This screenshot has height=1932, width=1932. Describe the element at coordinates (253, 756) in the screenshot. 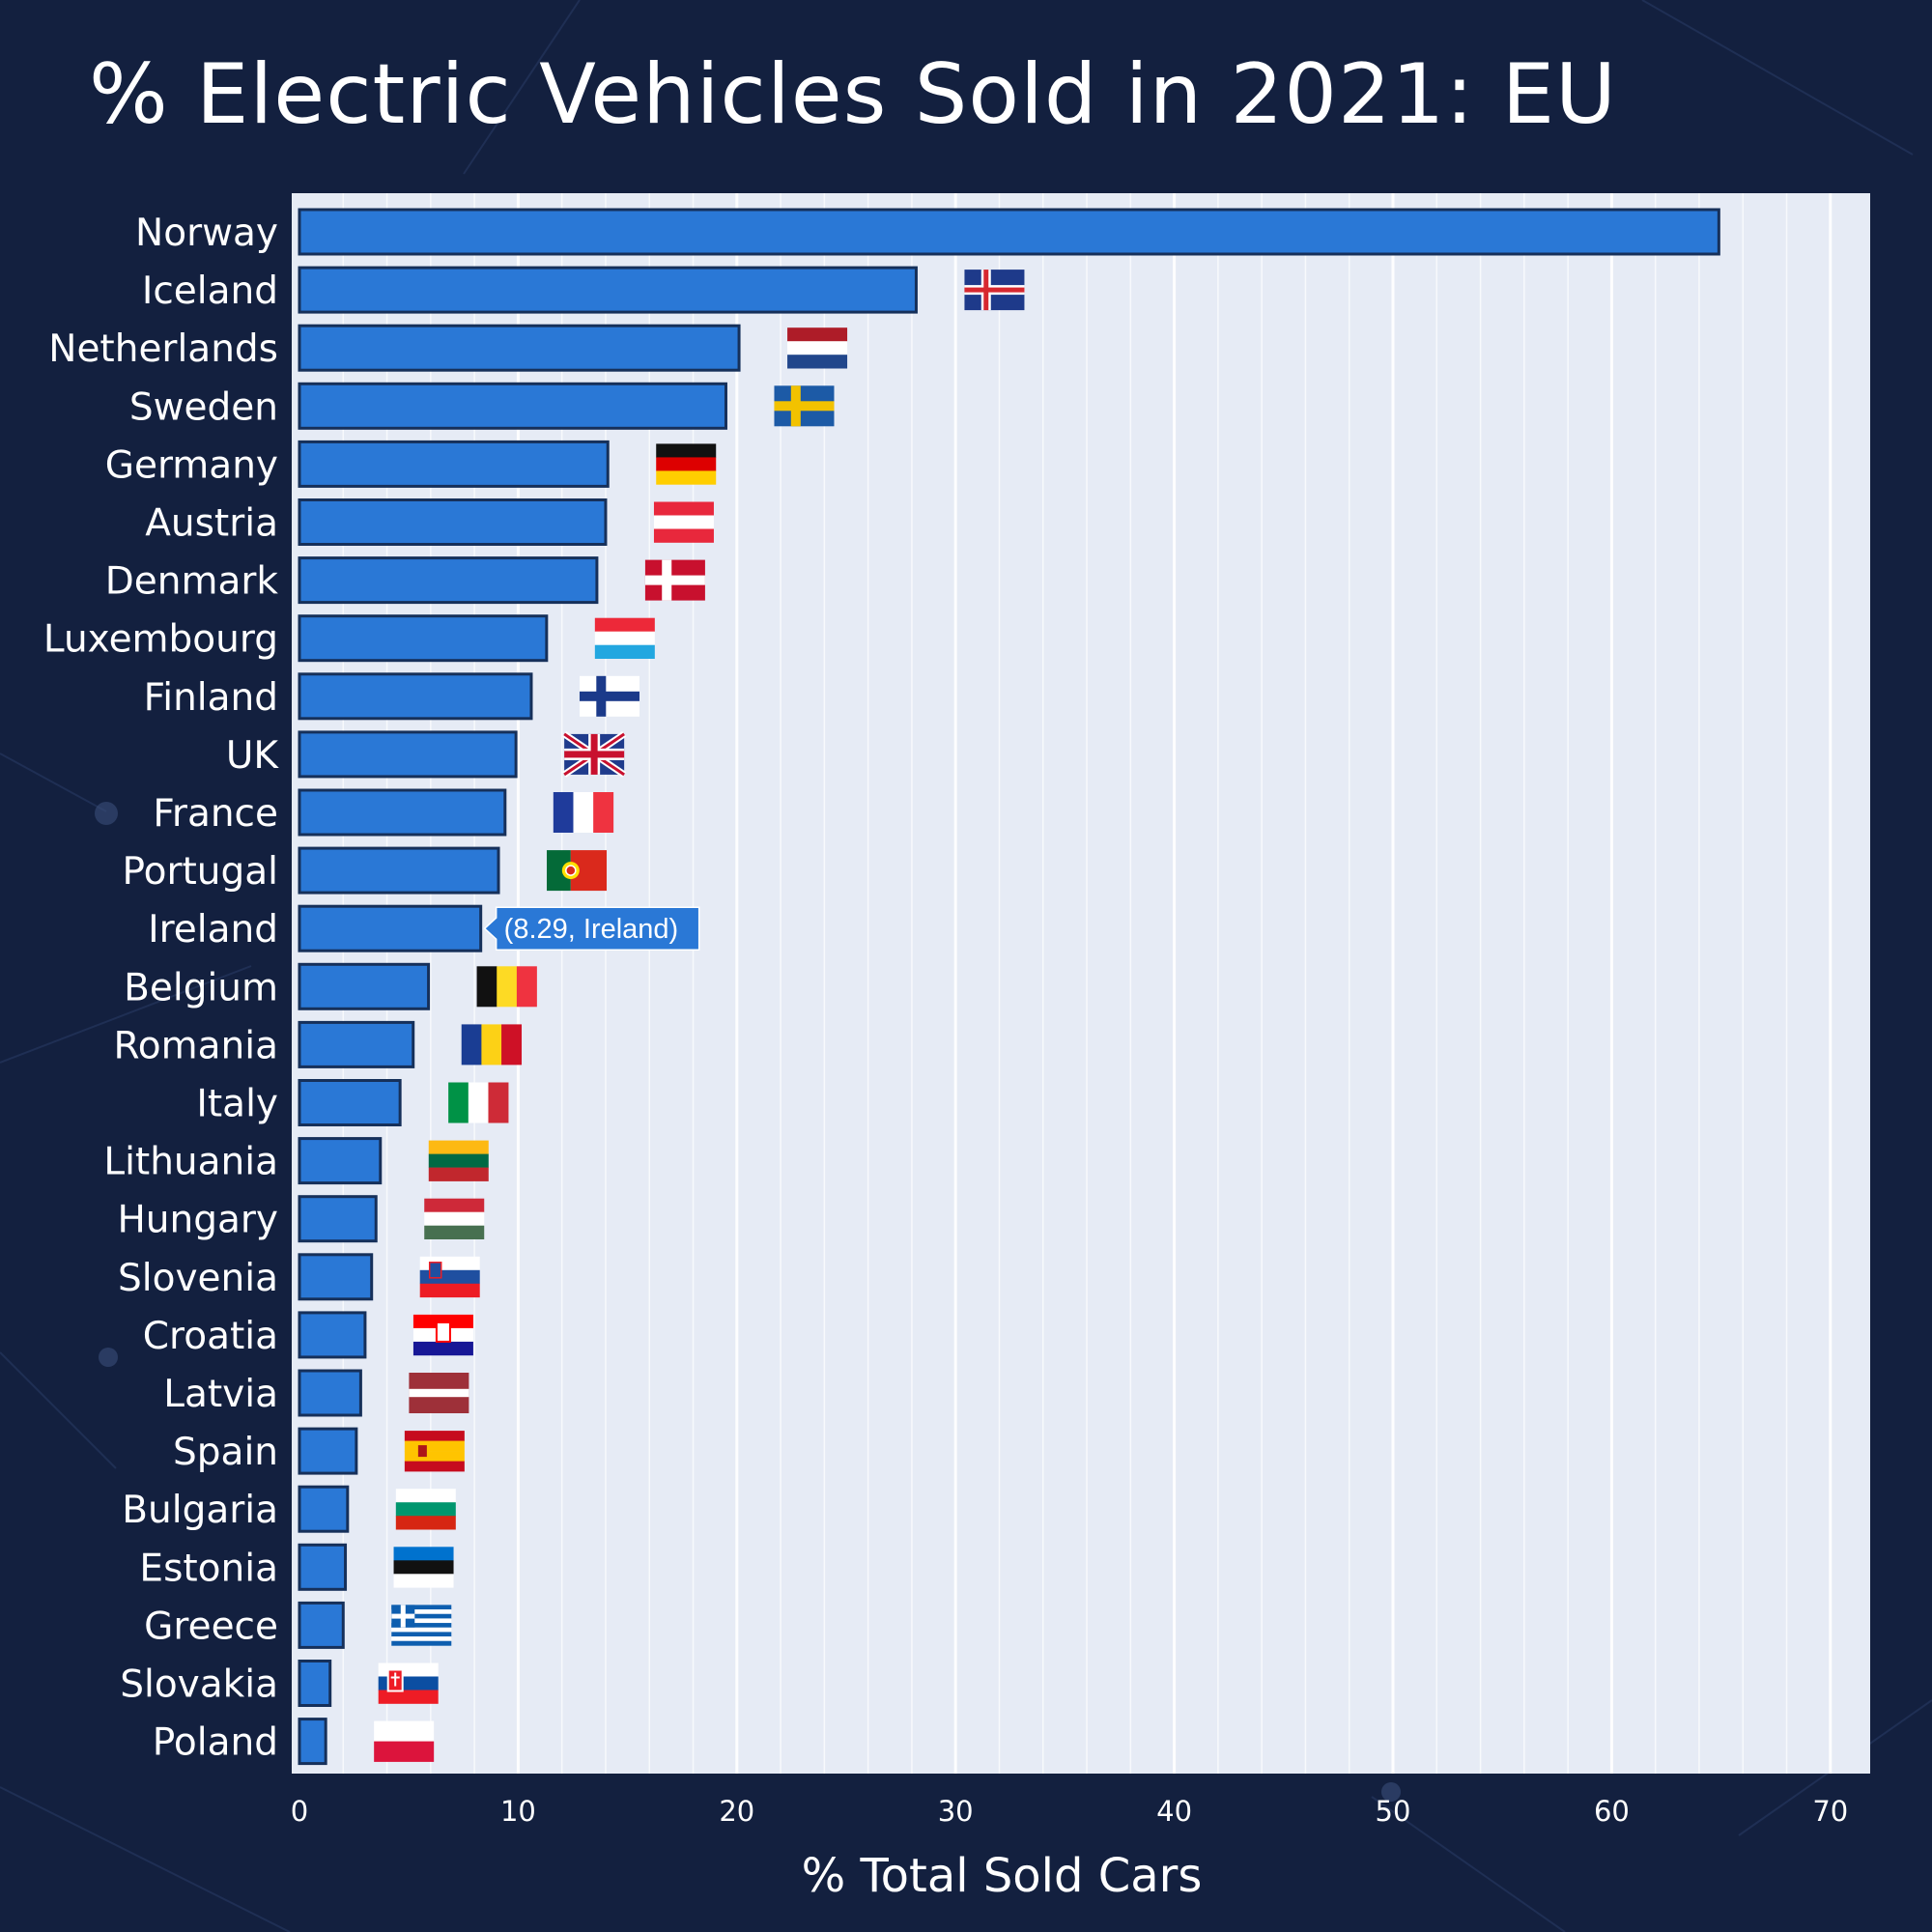

I see `category-label-uk: UK` at that location.